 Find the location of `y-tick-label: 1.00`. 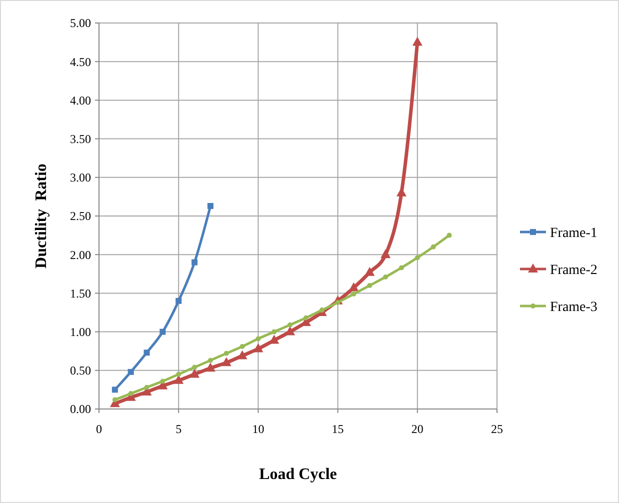

y-tick-label: 1.00 is located at coordinates (80, 332).